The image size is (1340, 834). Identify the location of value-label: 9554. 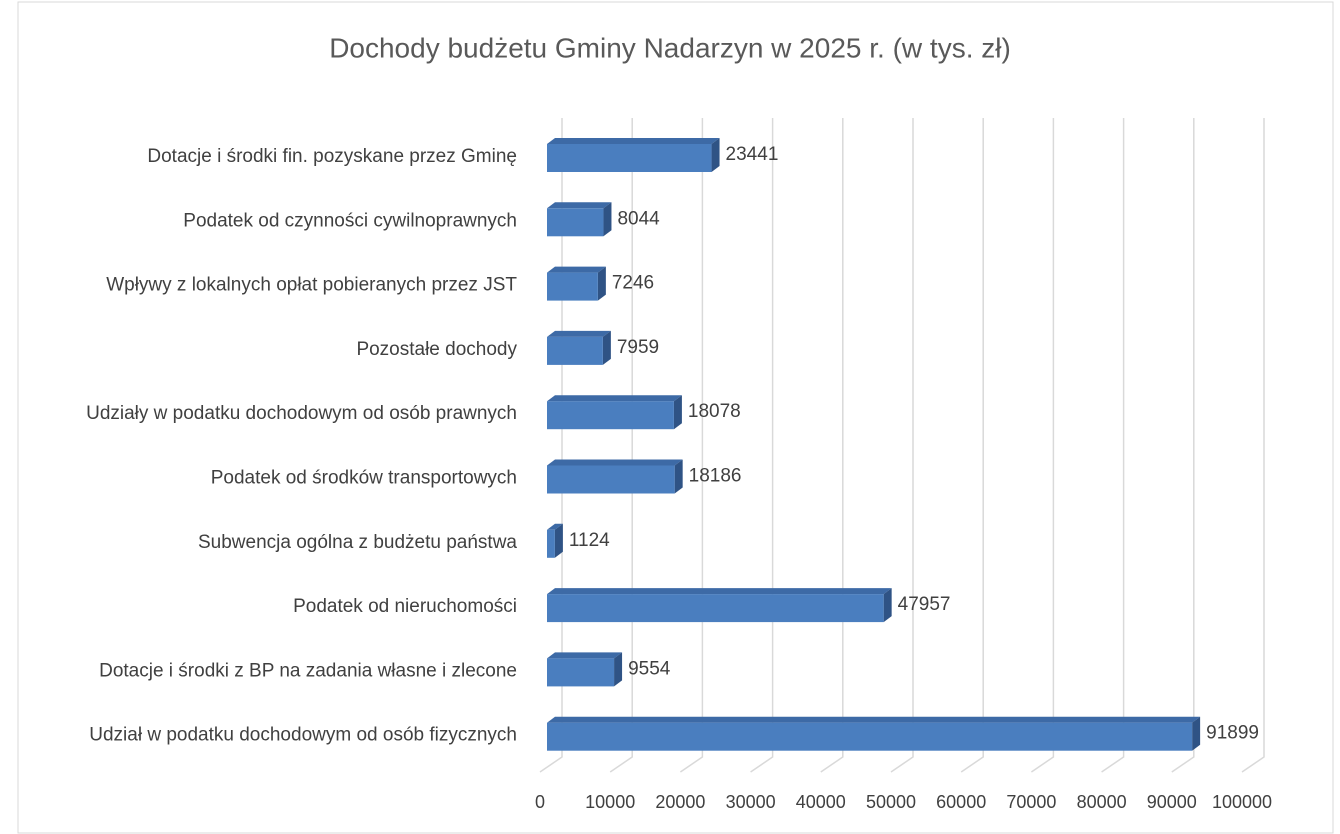
(649, 668).